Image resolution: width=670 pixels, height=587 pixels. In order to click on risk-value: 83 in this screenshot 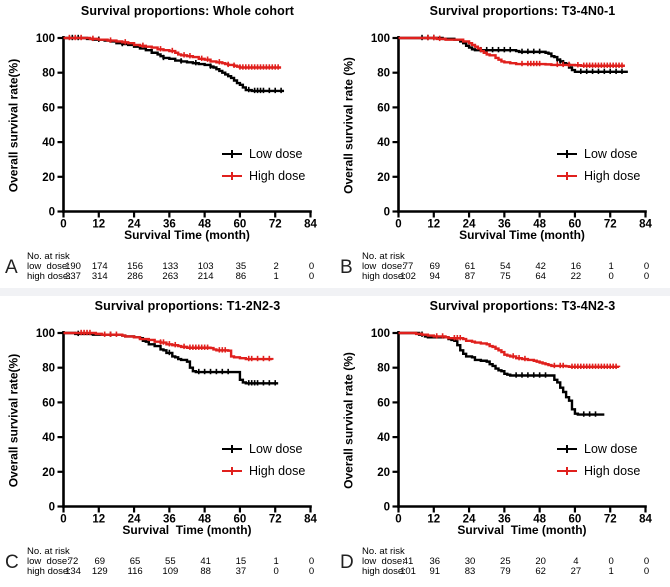, I will do `click(470, 571)`.